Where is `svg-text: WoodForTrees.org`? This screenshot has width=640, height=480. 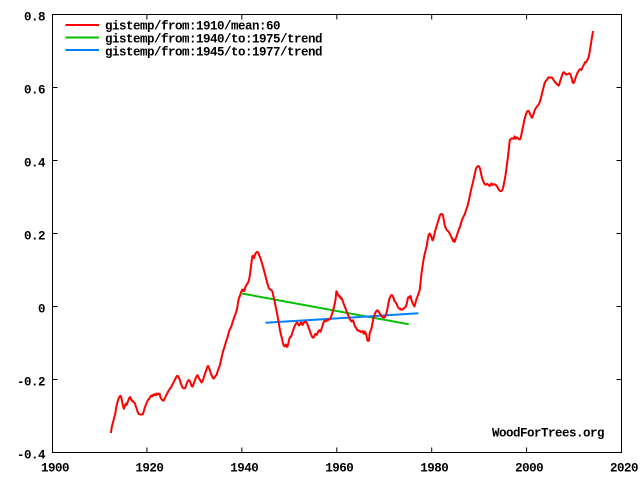 svg-text: WoodForTrees.org is located at coordinates (548, 434).